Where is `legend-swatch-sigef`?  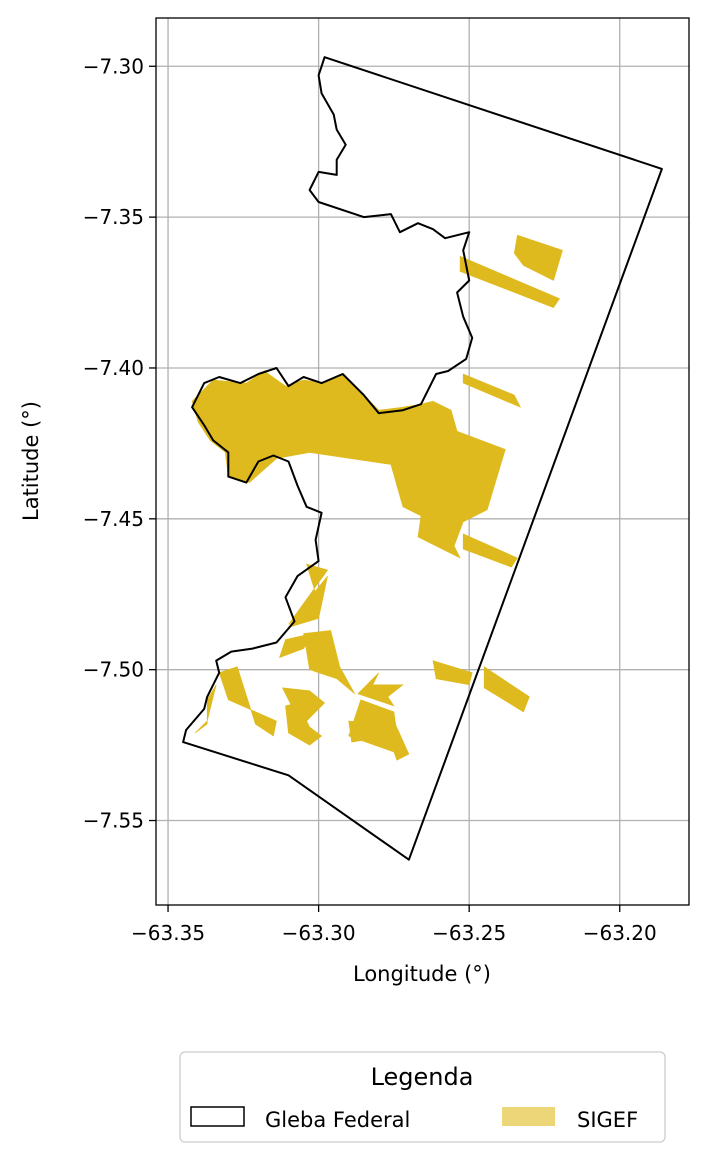
legend-swatch-sigef is located at coordinates (528, 1116).